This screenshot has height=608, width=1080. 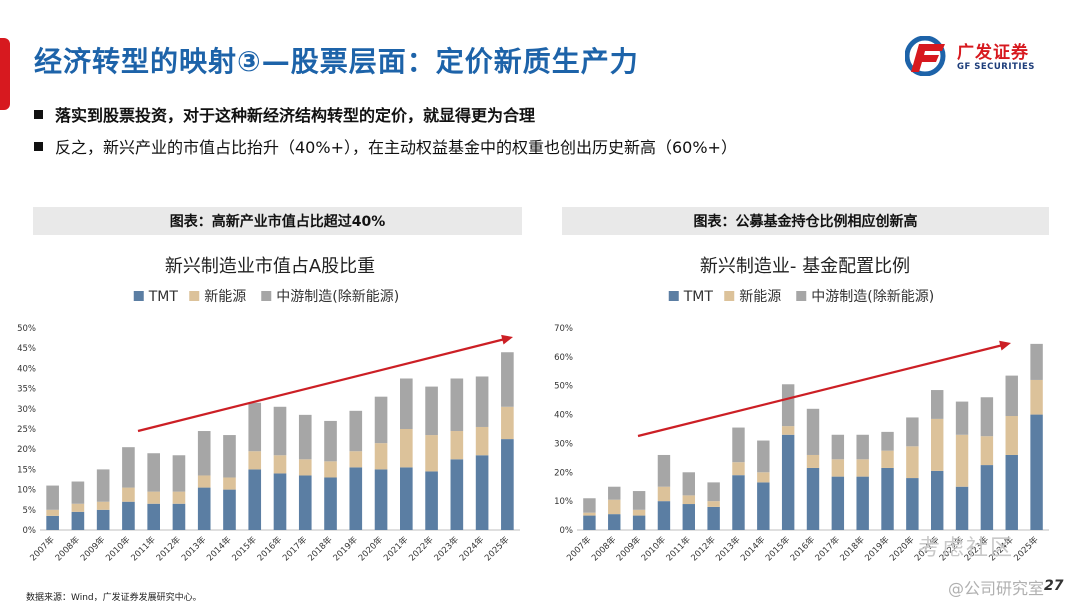 What do you see at coordinates (78, 492) in the screenshot?
I see `bar-2008年-中游制造(除新能源)` at bounding box center [78, 492].